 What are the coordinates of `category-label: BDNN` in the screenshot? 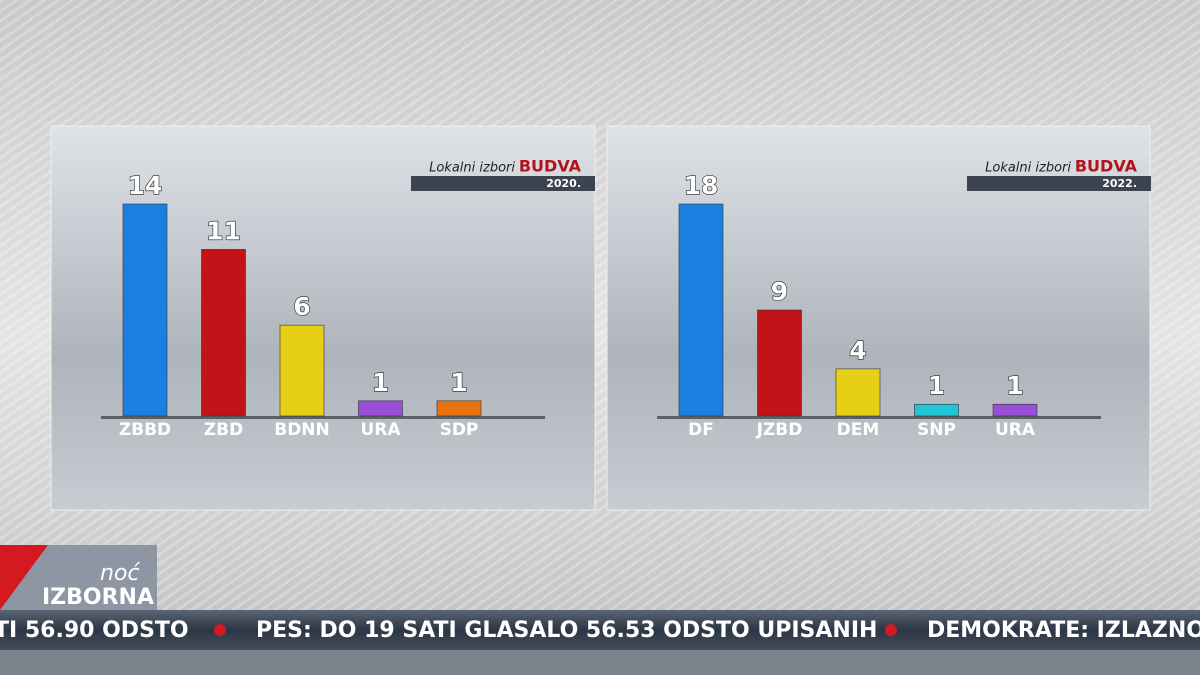 It's located at (302, 430).